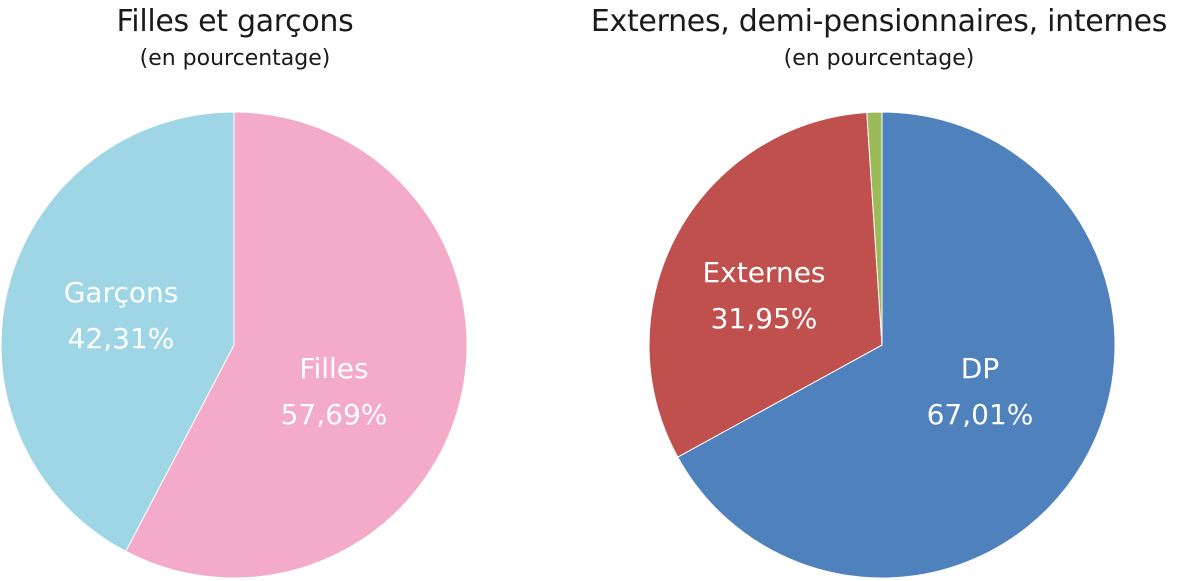 The image size is (1183, 581). Describe the element at coordinates (121, 338) in the screenshot. I see `slice-value-label: 42,31%` at that location.